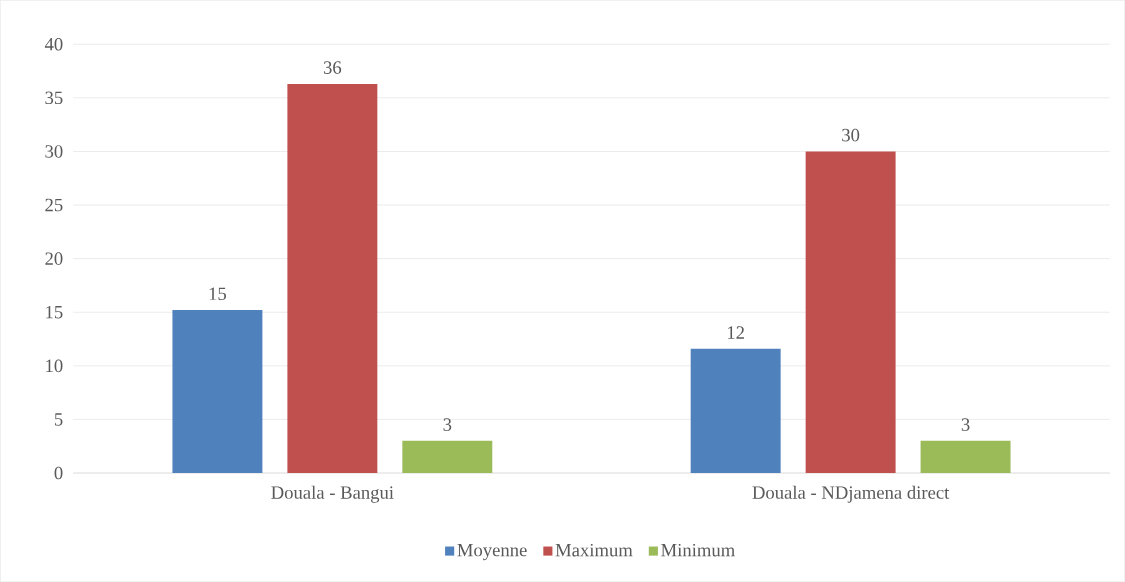 The height and width of the screenshot is (582, 1125). I want to click on data-label: 12, so click(735, 332).